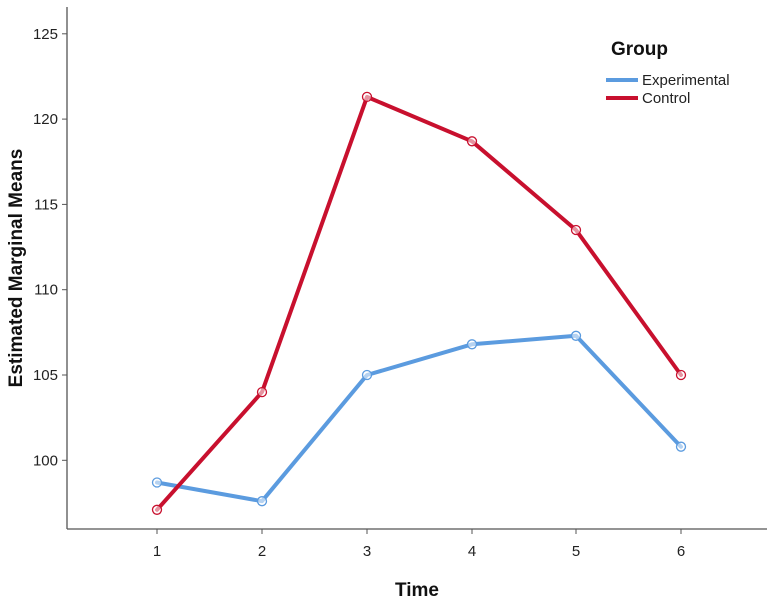 This screenshot has height=605, width=772. Describe the element at coordinates (46, 204) in the screenshot. I see `y-tick-label: 115` at that location.